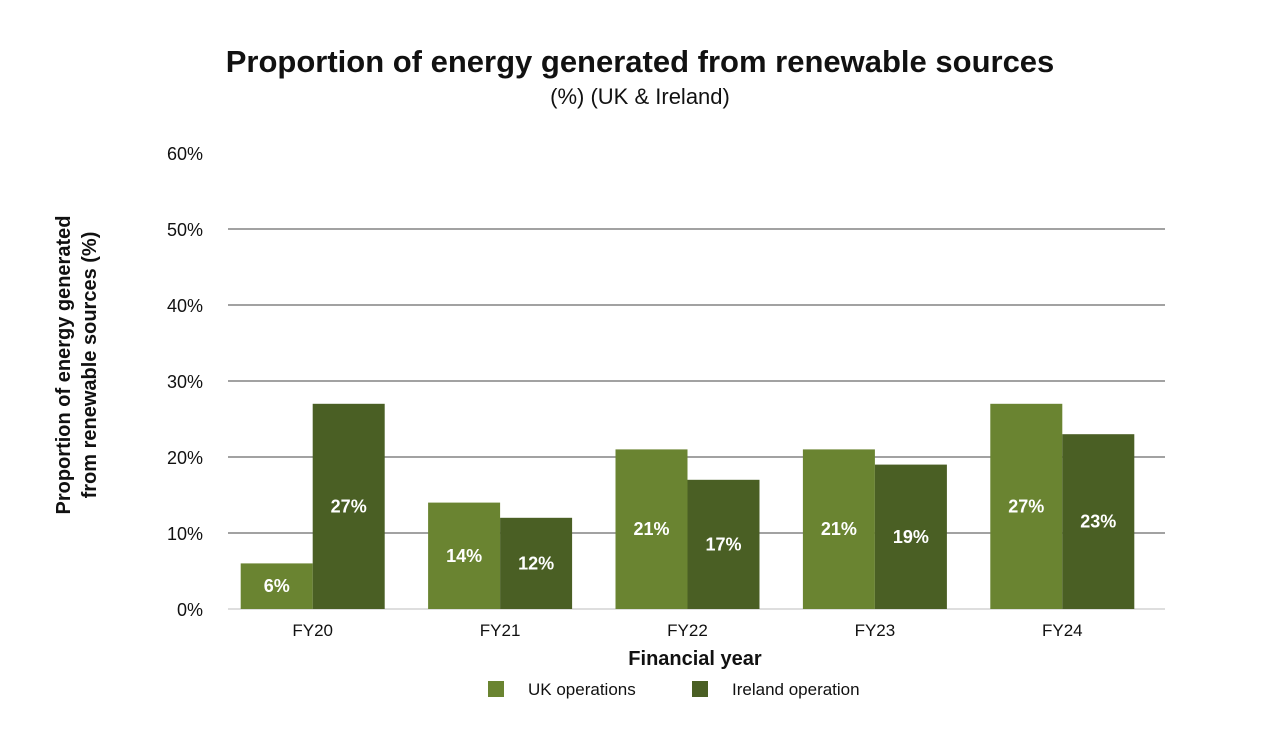  I want to click on x-tick-label: FY23, so click(875, 630).